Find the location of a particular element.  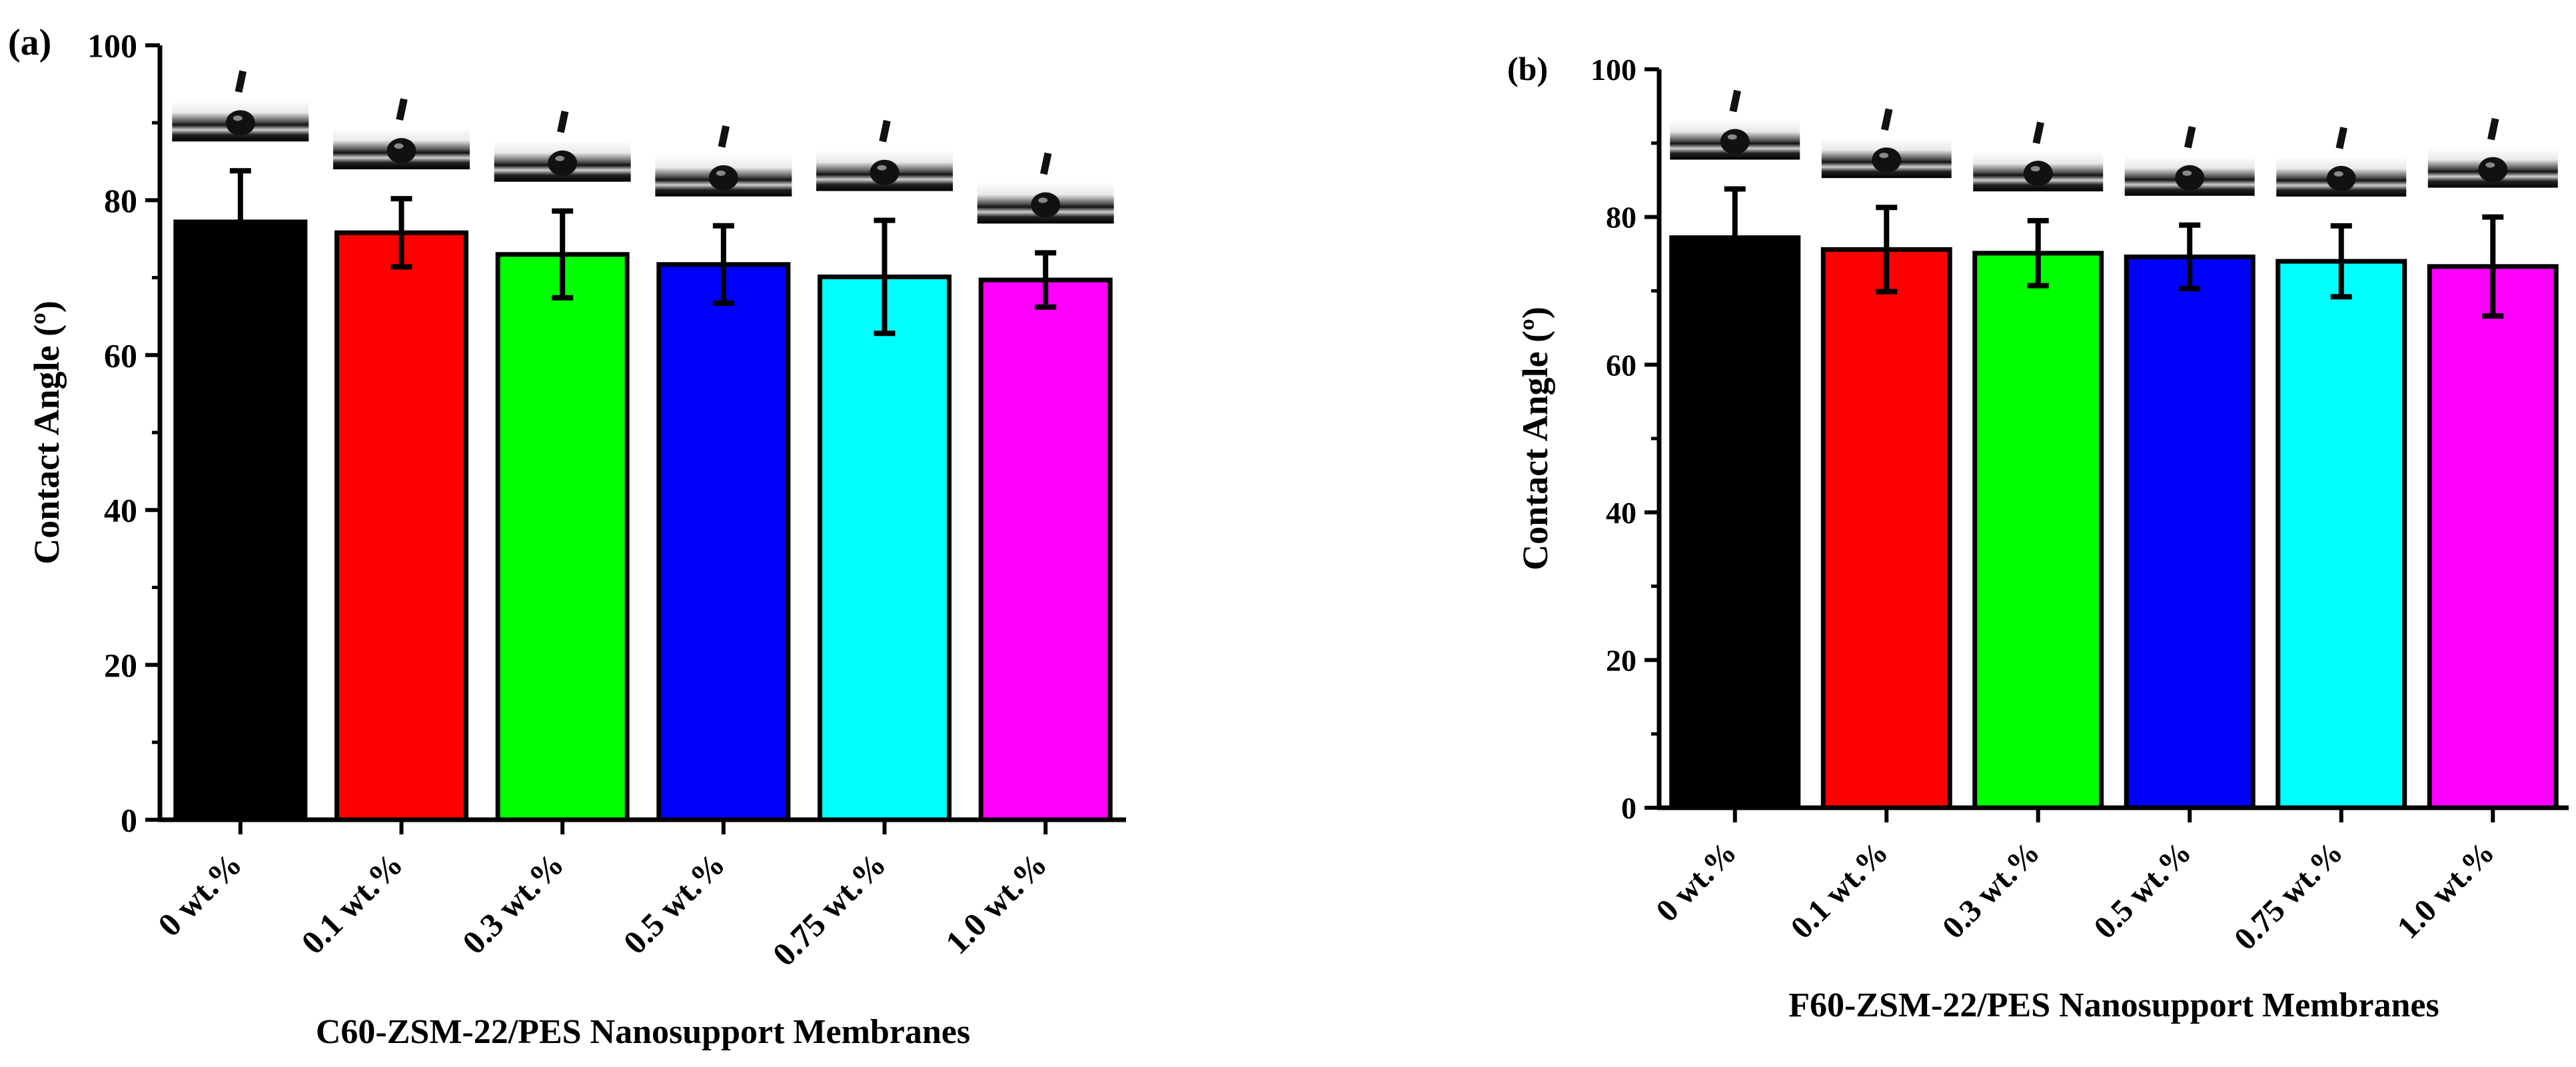

panel-label: (a) is located at coordinates (29, 42).